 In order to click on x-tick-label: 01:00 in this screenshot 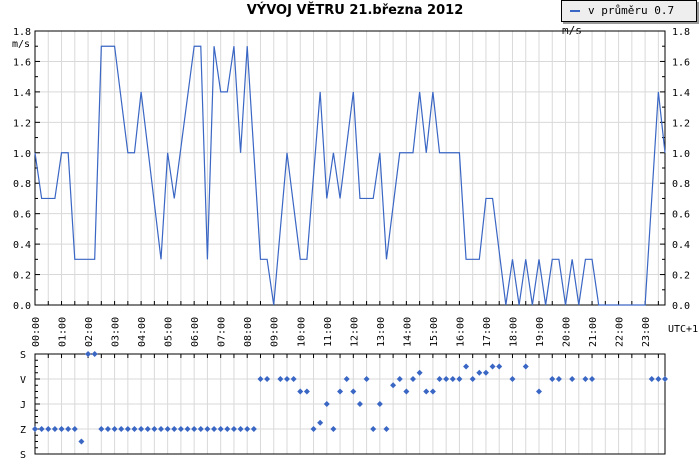, I will do `click(63, 332)`.